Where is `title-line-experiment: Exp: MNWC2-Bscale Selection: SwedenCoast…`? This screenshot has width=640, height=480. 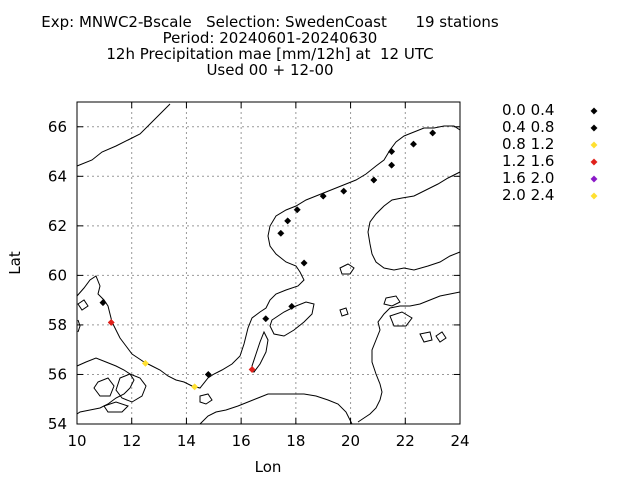
title-line-experiment: Exp: MNWC2-Bscale Selection: SwedenCoast… is located at coordinates (270, 22).